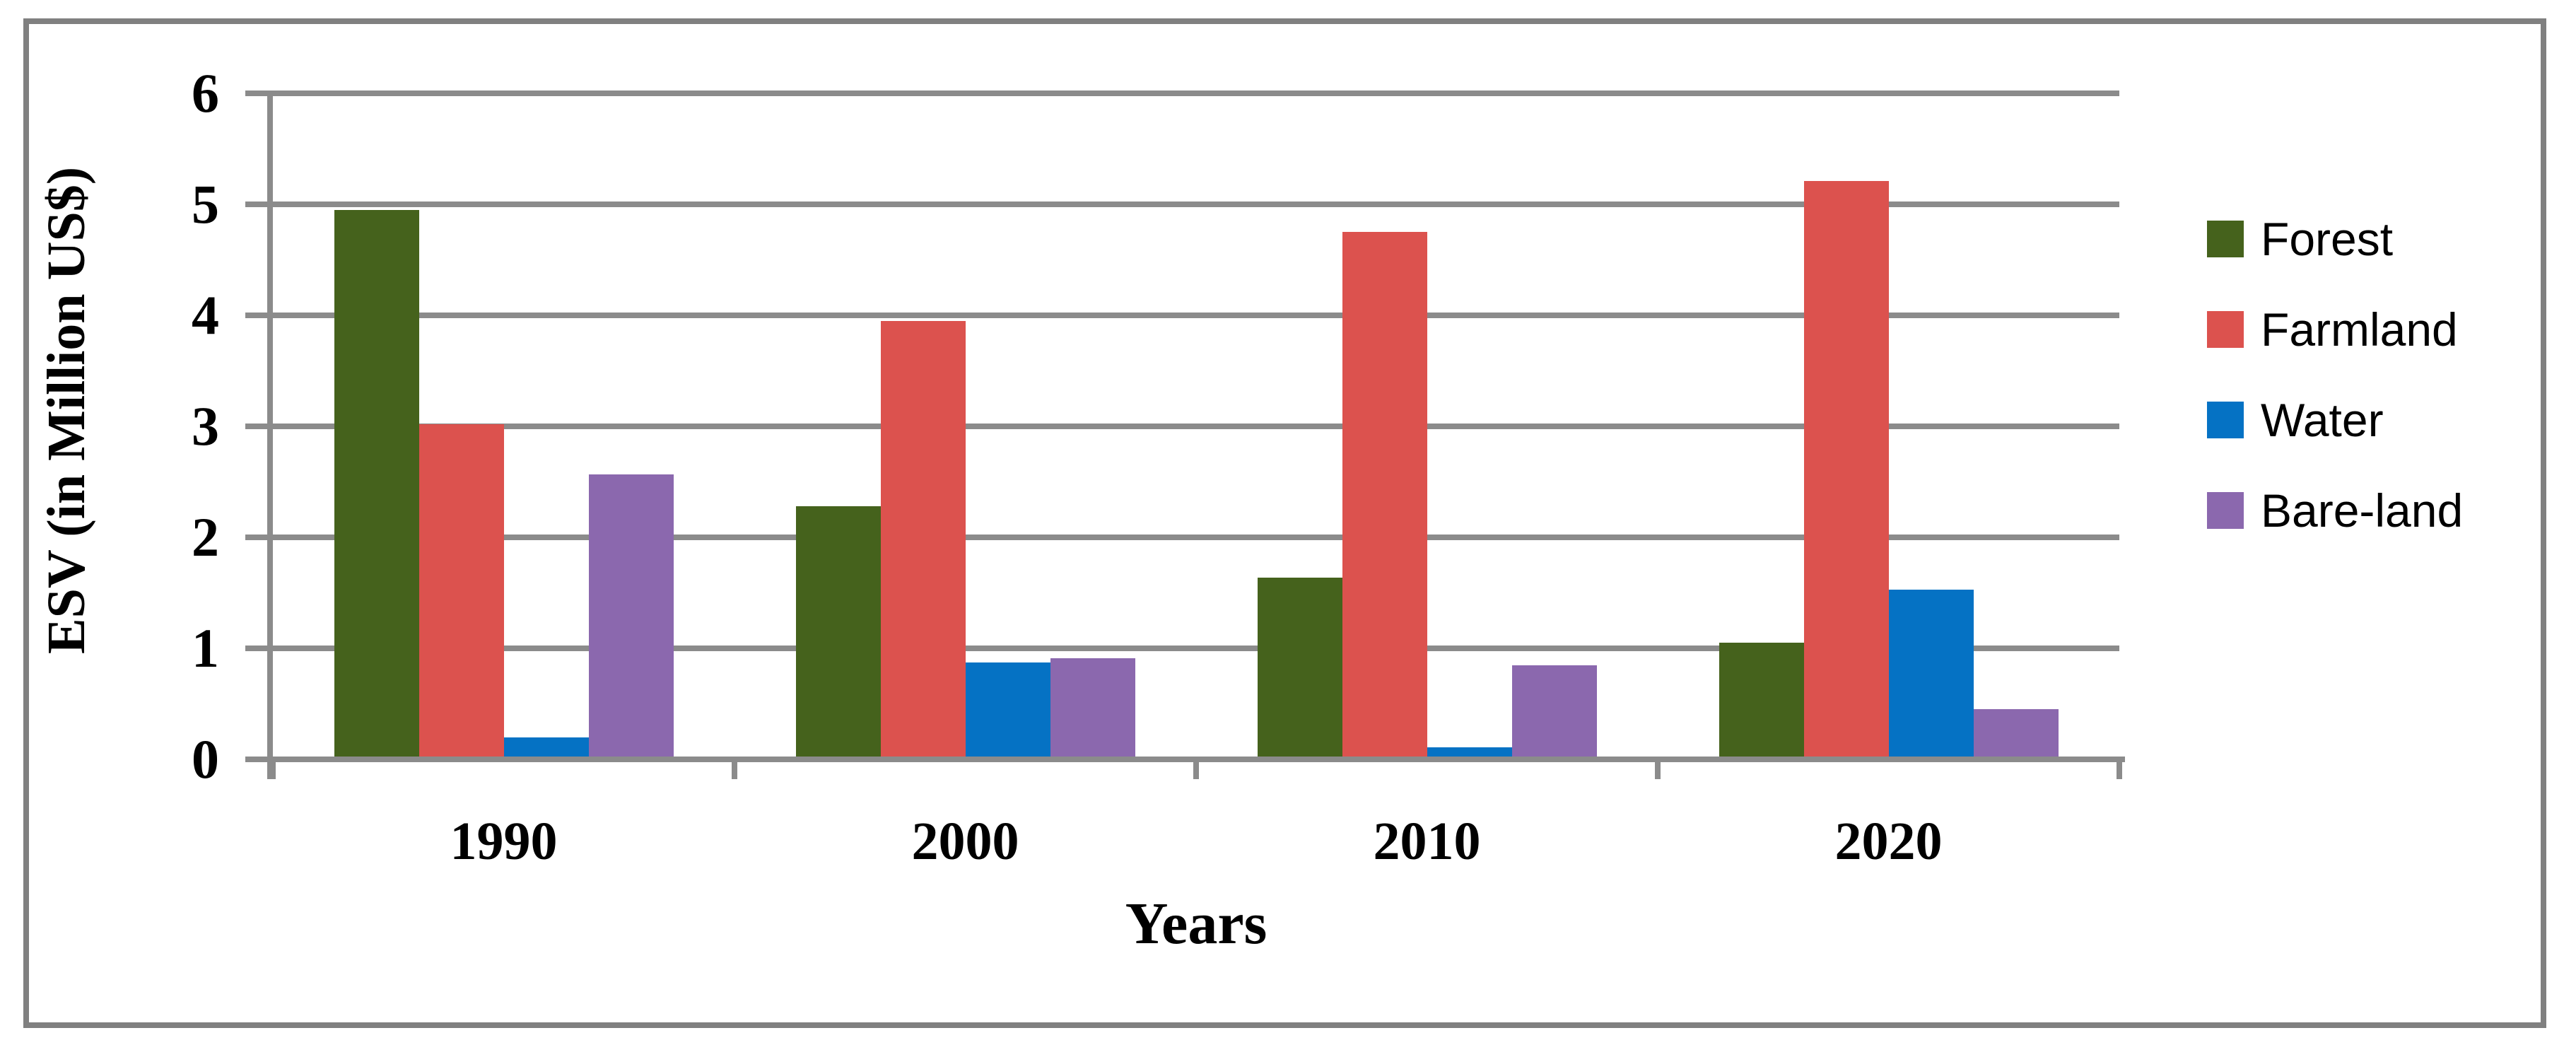 The image size is (2576, 1057). Describe the element at coordinates (2225, 329) in the screenshot. I see `legend-swatch-farmland` at that location.